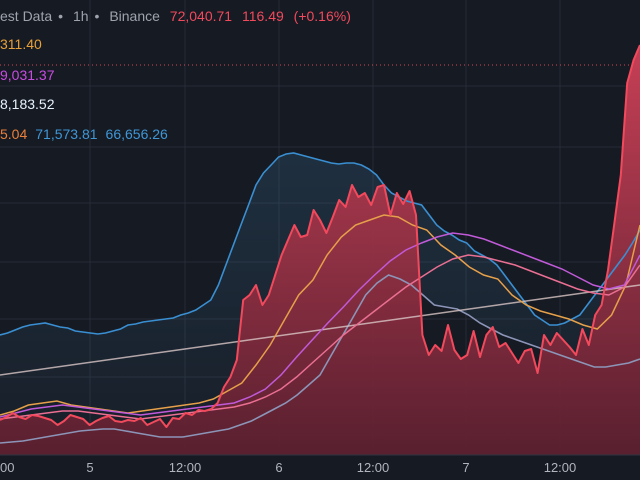 The width and height of the screenshot is (640, 480). Describe the element at coordinates (7, 467) in the screenshot. I see `x-tick-label: 00` at that location.